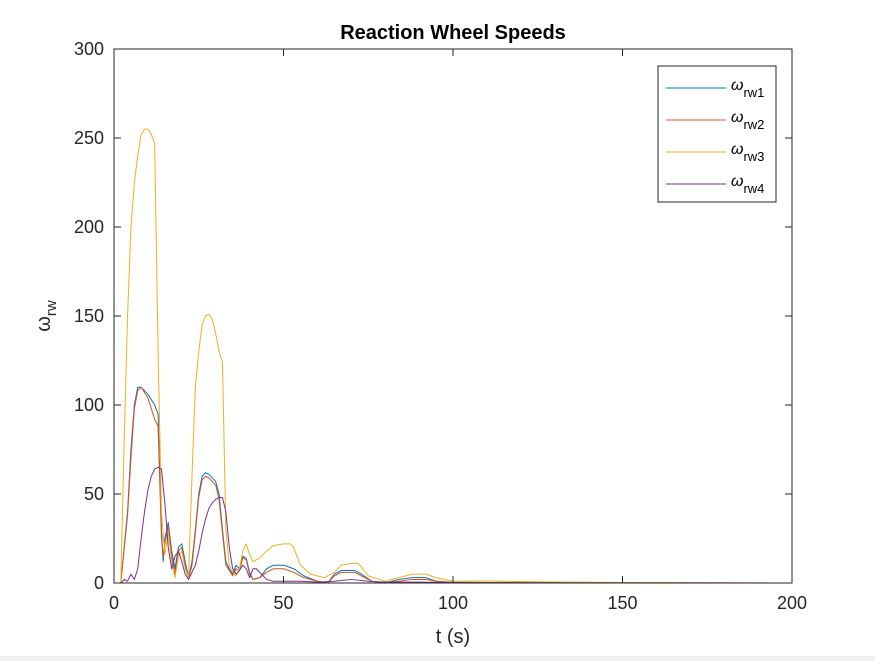  What do you see at coordinates (89, 138) in the screenshot?
I see `y-tick-label: 250` at bounding box center [89, 138].